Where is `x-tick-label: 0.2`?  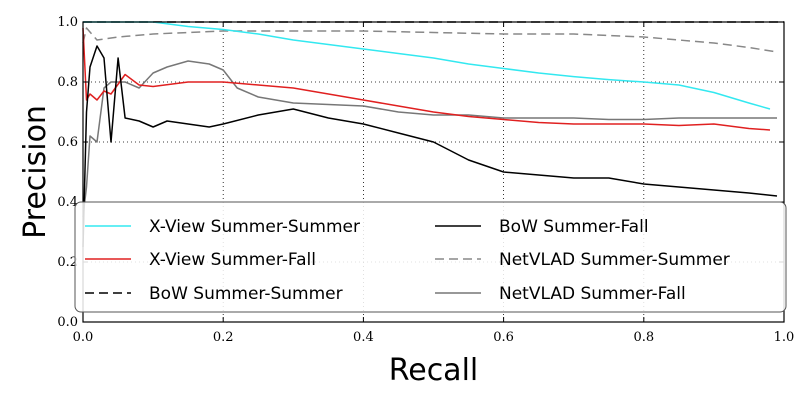 x-tick-label: 0.2 is located at coordinates (223, 337).